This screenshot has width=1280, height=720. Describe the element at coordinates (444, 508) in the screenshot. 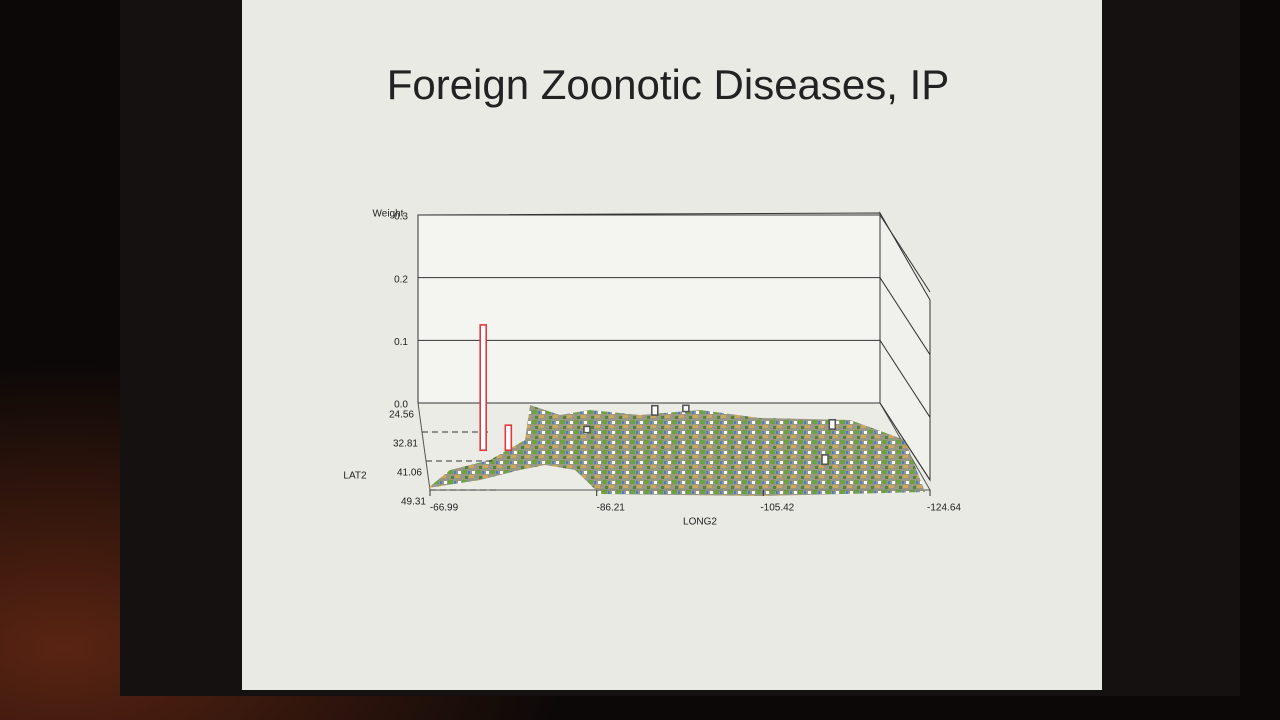

I see `x-tick-label: -66.99` at that location.